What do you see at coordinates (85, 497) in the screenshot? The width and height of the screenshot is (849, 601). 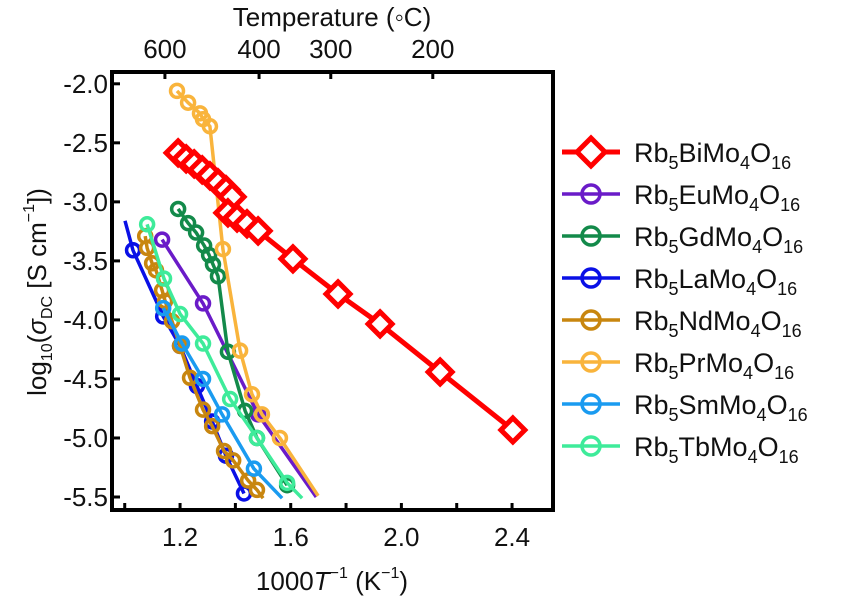 I see `y-tick-label: -5.5` at bounding box center [85, 497].